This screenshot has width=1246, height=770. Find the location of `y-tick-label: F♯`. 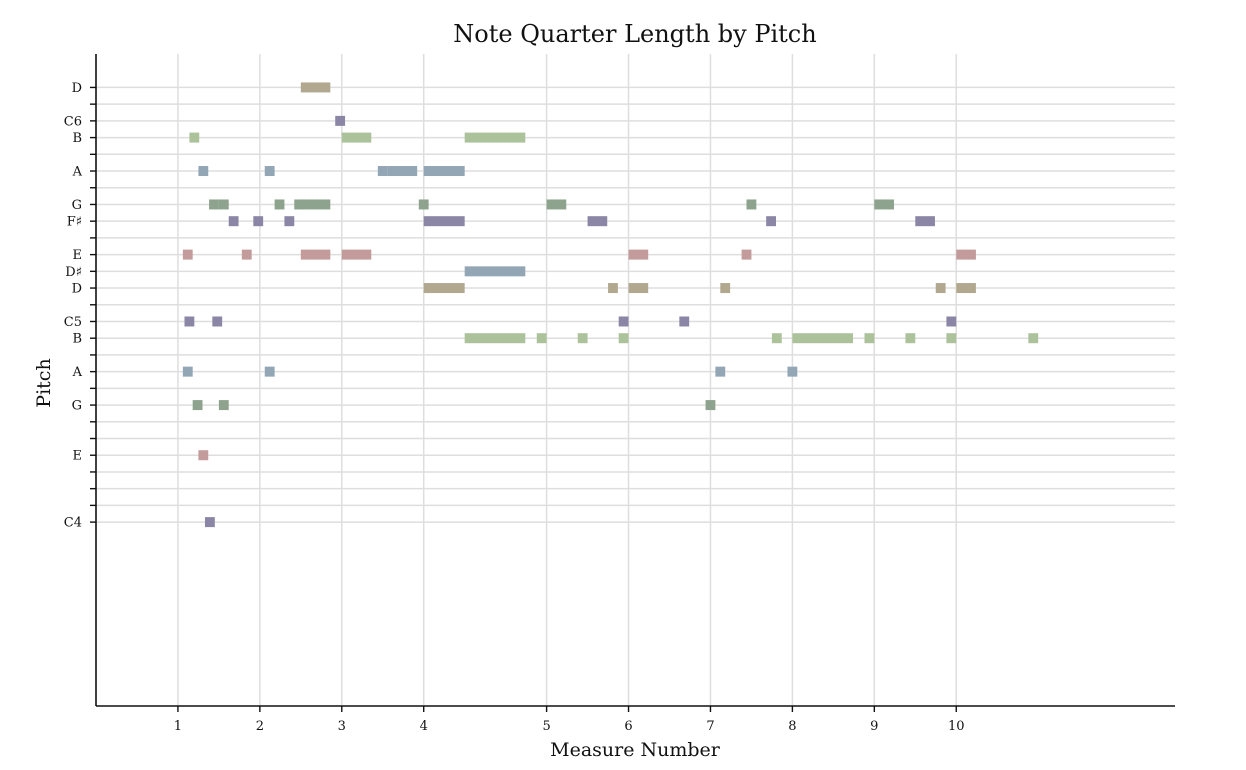

y-tick-label: F♯ is located at coordinates (74, 222).